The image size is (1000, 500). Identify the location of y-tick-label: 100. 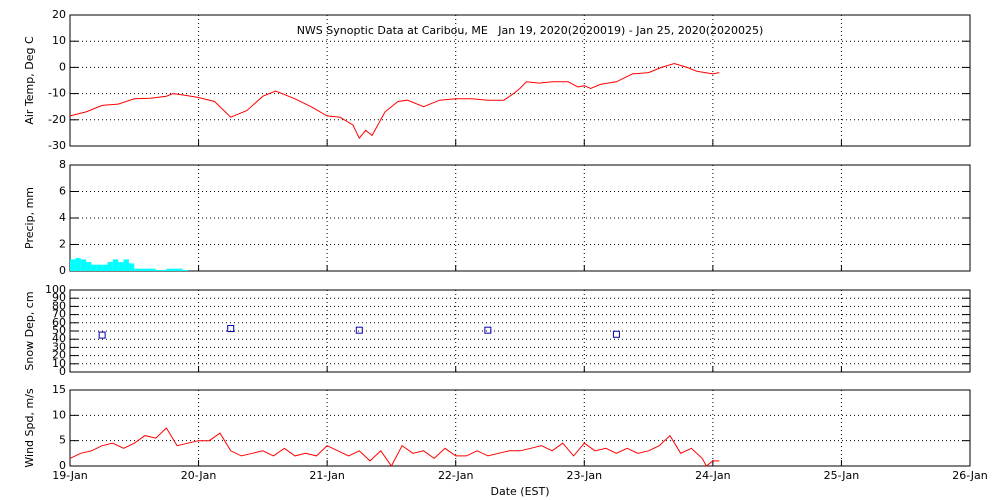
(55, 289).